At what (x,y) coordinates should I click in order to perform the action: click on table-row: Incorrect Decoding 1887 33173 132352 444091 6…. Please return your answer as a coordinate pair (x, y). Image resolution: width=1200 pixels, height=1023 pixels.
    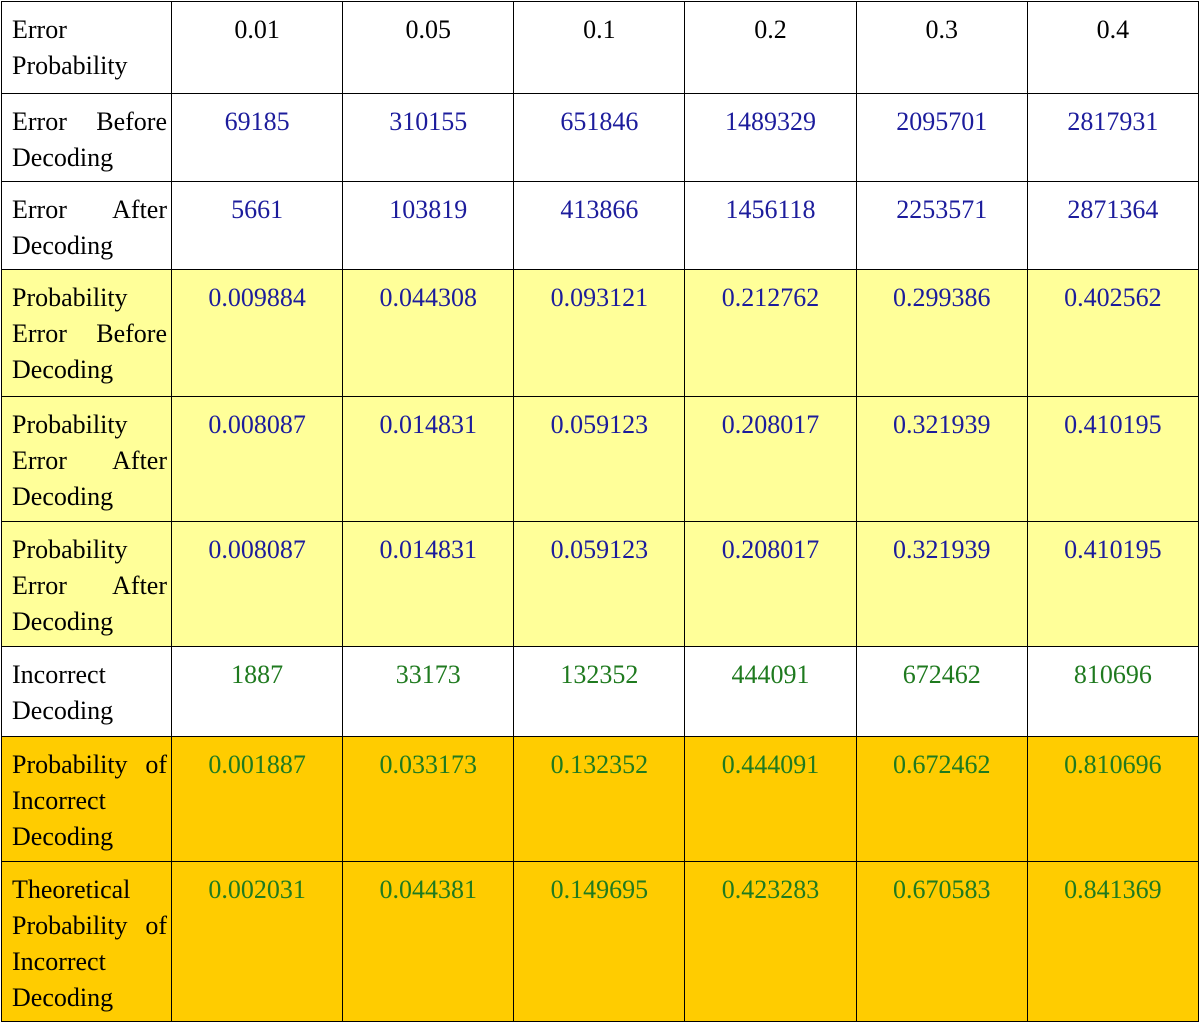
    Looking at the image, I should click on (600, 691).